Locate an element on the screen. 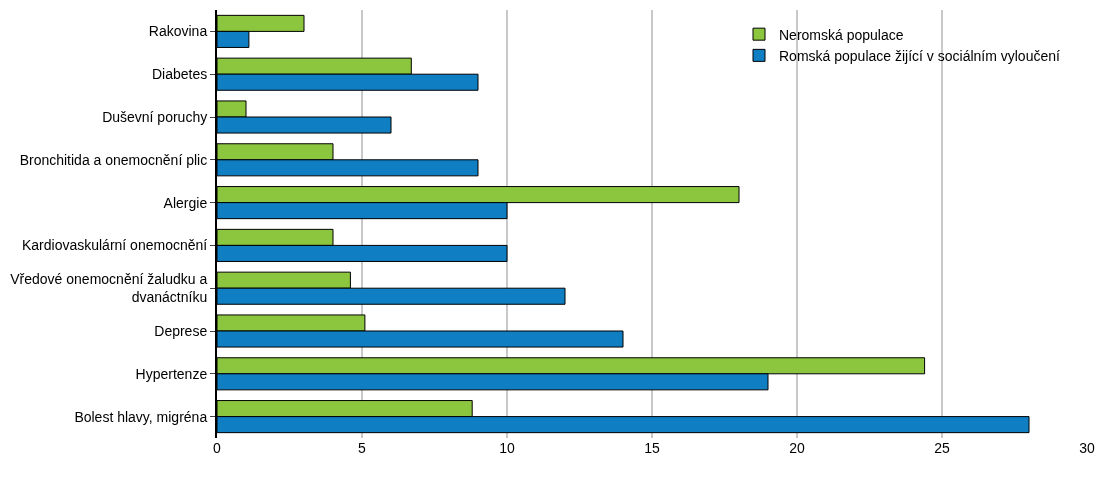  x-tick-label: 15 is located at coordinates (652, 448).